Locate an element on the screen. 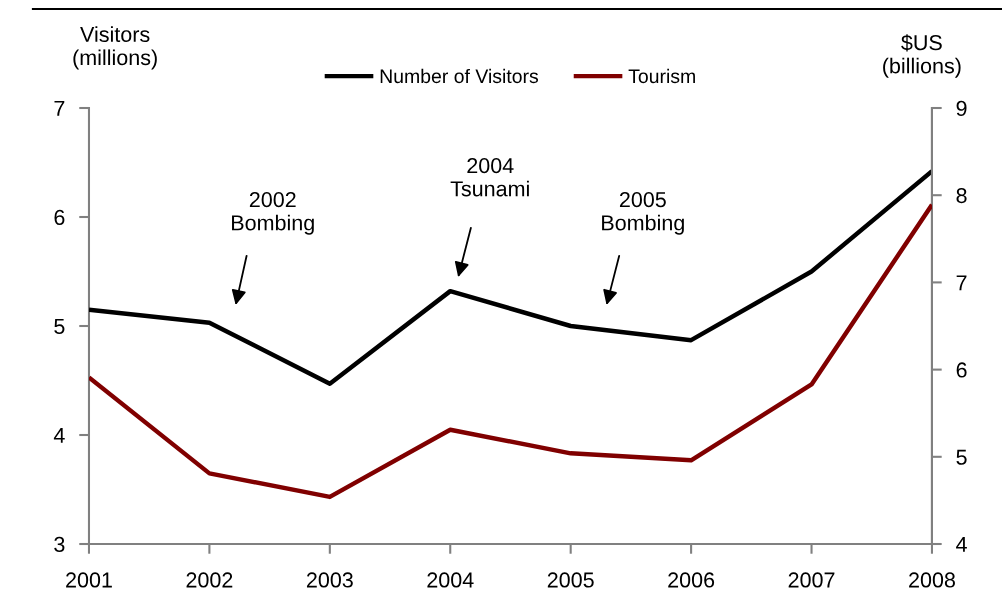 Image resolution: width=1002 pixels, height=614 pixels. x-tick-label: 2003 is located at coordinates (329, 580).